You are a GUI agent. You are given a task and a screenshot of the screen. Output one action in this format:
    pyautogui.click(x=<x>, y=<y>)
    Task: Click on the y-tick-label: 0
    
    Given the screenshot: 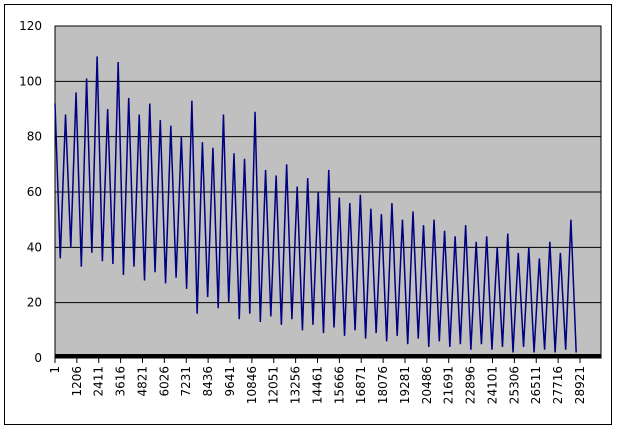 What is the action you would take?
    pyautogui.click(x=38, y=358)
    